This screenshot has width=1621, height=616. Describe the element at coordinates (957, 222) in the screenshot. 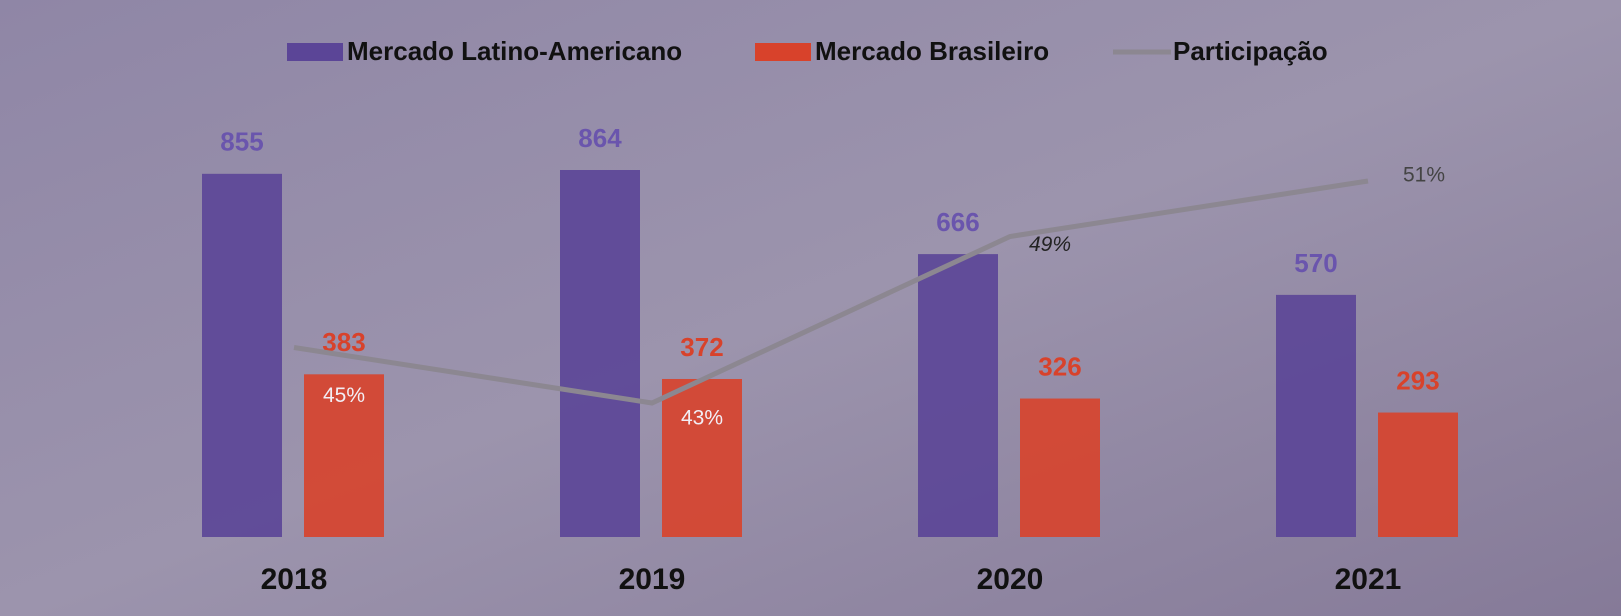

I see `value-label: 666` at that location.